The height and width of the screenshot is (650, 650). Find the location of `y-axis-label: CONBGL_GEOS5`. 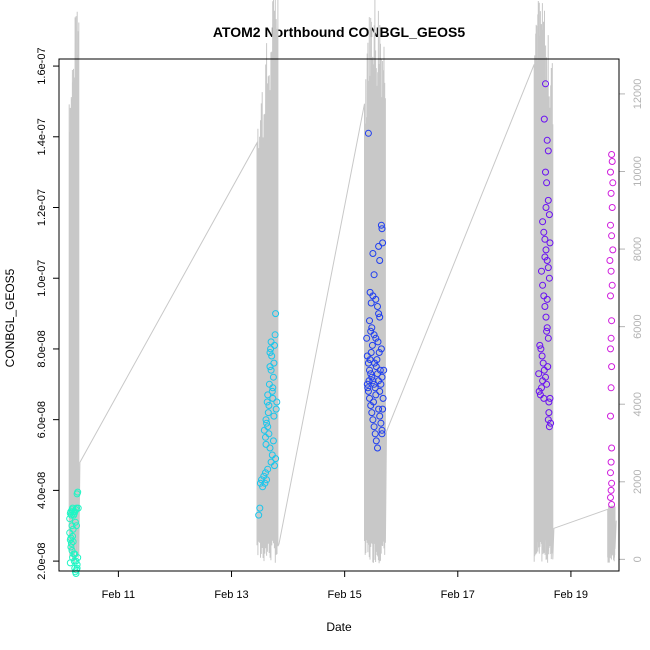

y-axis-label: CONBGL_GEOS5 is located at coordinates (10, 317).